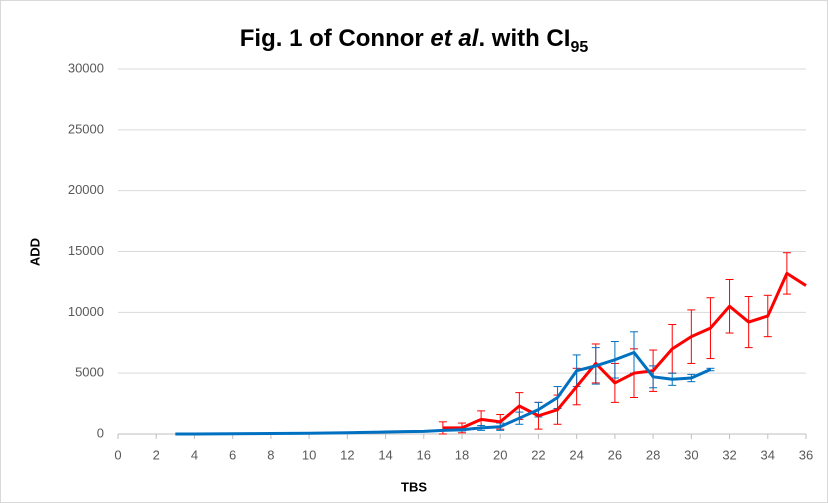 Image resolution: width=828 pixels, height=503 pixels. Describe the element at coordinates (89, 372) in the screenshot. I see `y-tick-label: 5000` at that location.